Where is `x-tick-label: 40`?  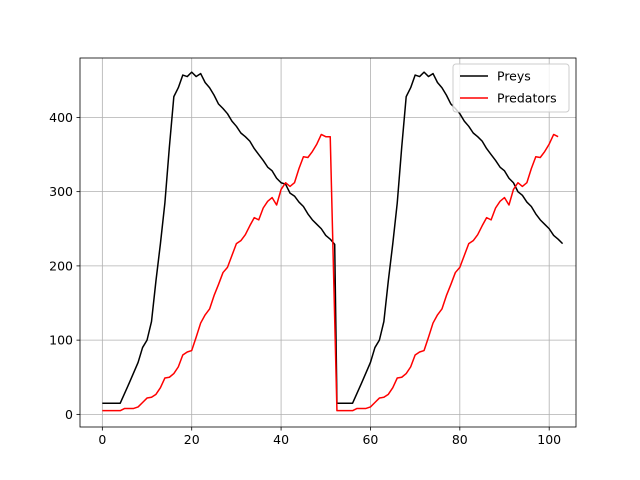
x-tick-label: 40 is located at coordinates (281, 439).